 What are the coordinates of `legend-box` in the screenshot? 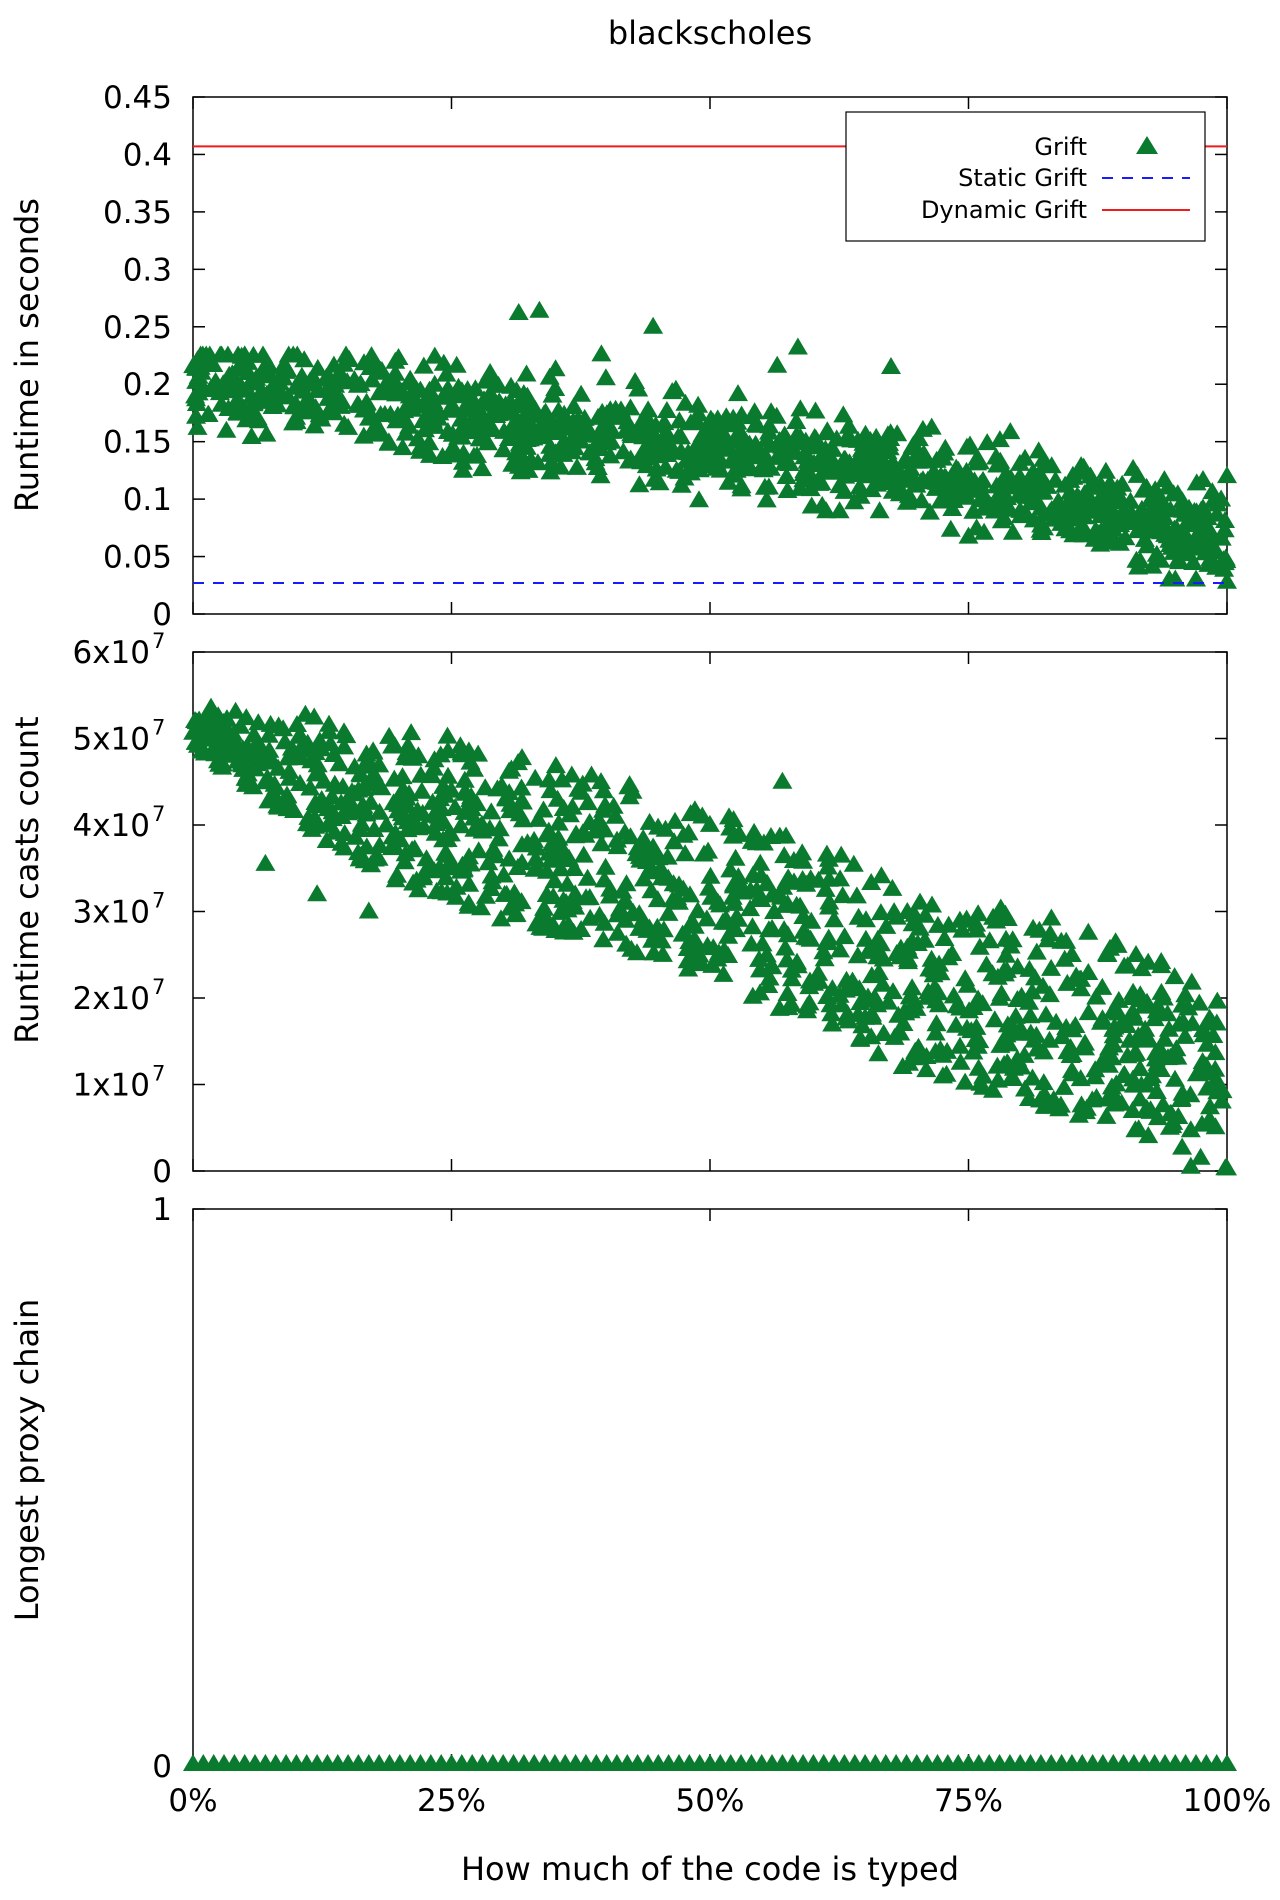 It's located at (1025, 176).